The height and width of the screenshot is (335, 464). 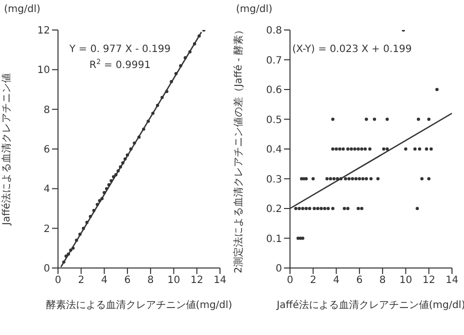 What do you see at coordinates (274, 31) in the screenshot?
I see `y-tick-label: 0.8` at bounding box center [274, 31].